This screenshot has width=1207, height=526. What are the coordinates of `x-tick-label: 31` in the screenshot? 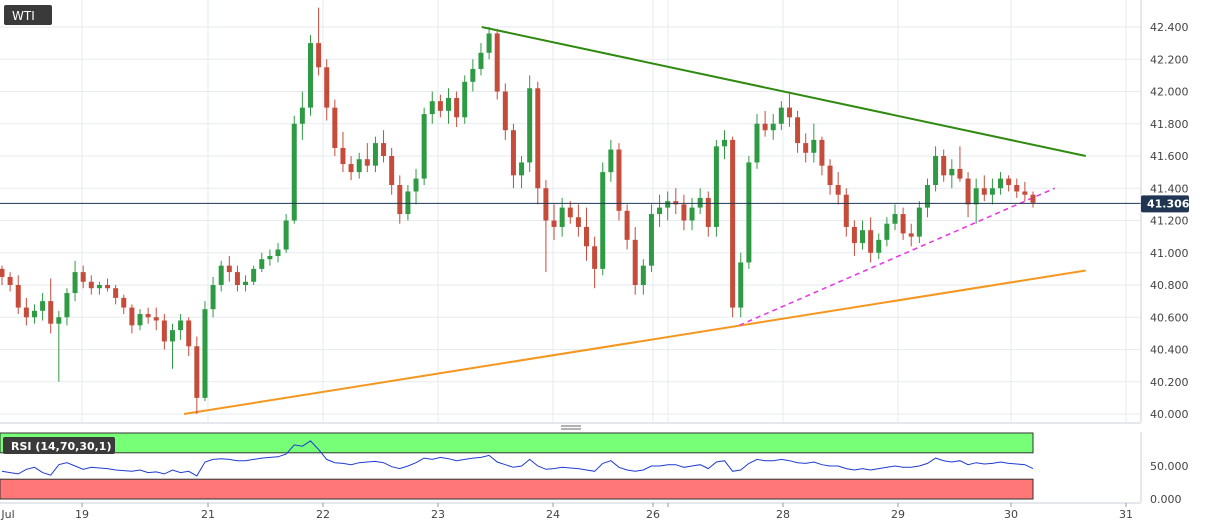 It's located at (1126, 514).